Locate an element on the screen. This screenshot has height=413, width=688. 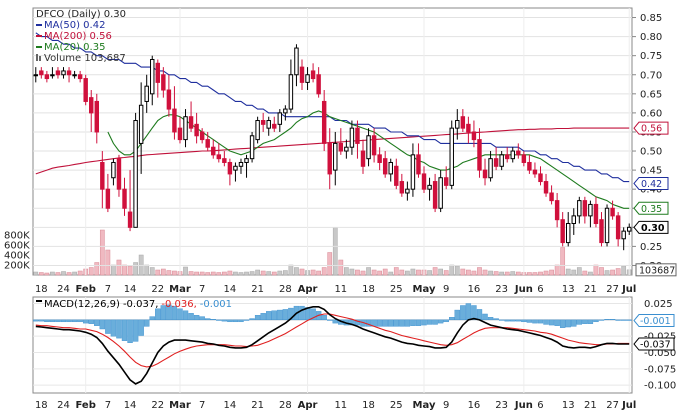
volume-value-tag: 103687 is located at coordinates (657, 270).